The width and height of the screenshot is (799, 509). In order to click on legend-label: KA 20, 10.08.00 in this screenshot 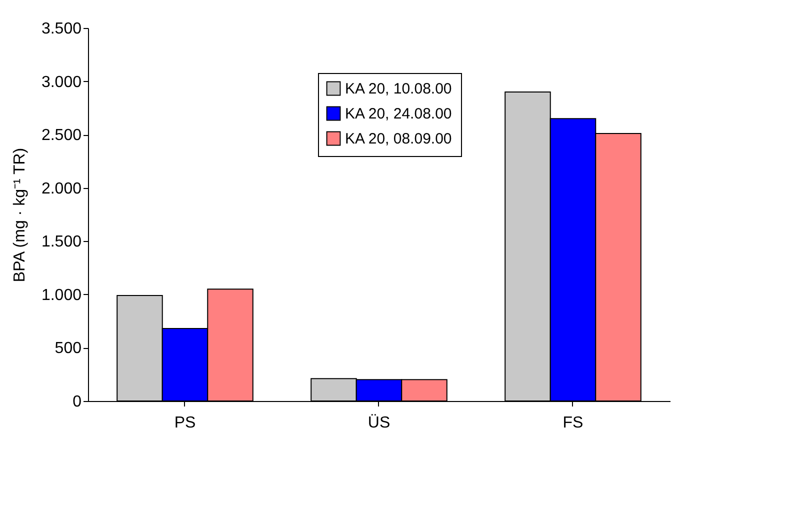, I will do `click(398, 89)`.